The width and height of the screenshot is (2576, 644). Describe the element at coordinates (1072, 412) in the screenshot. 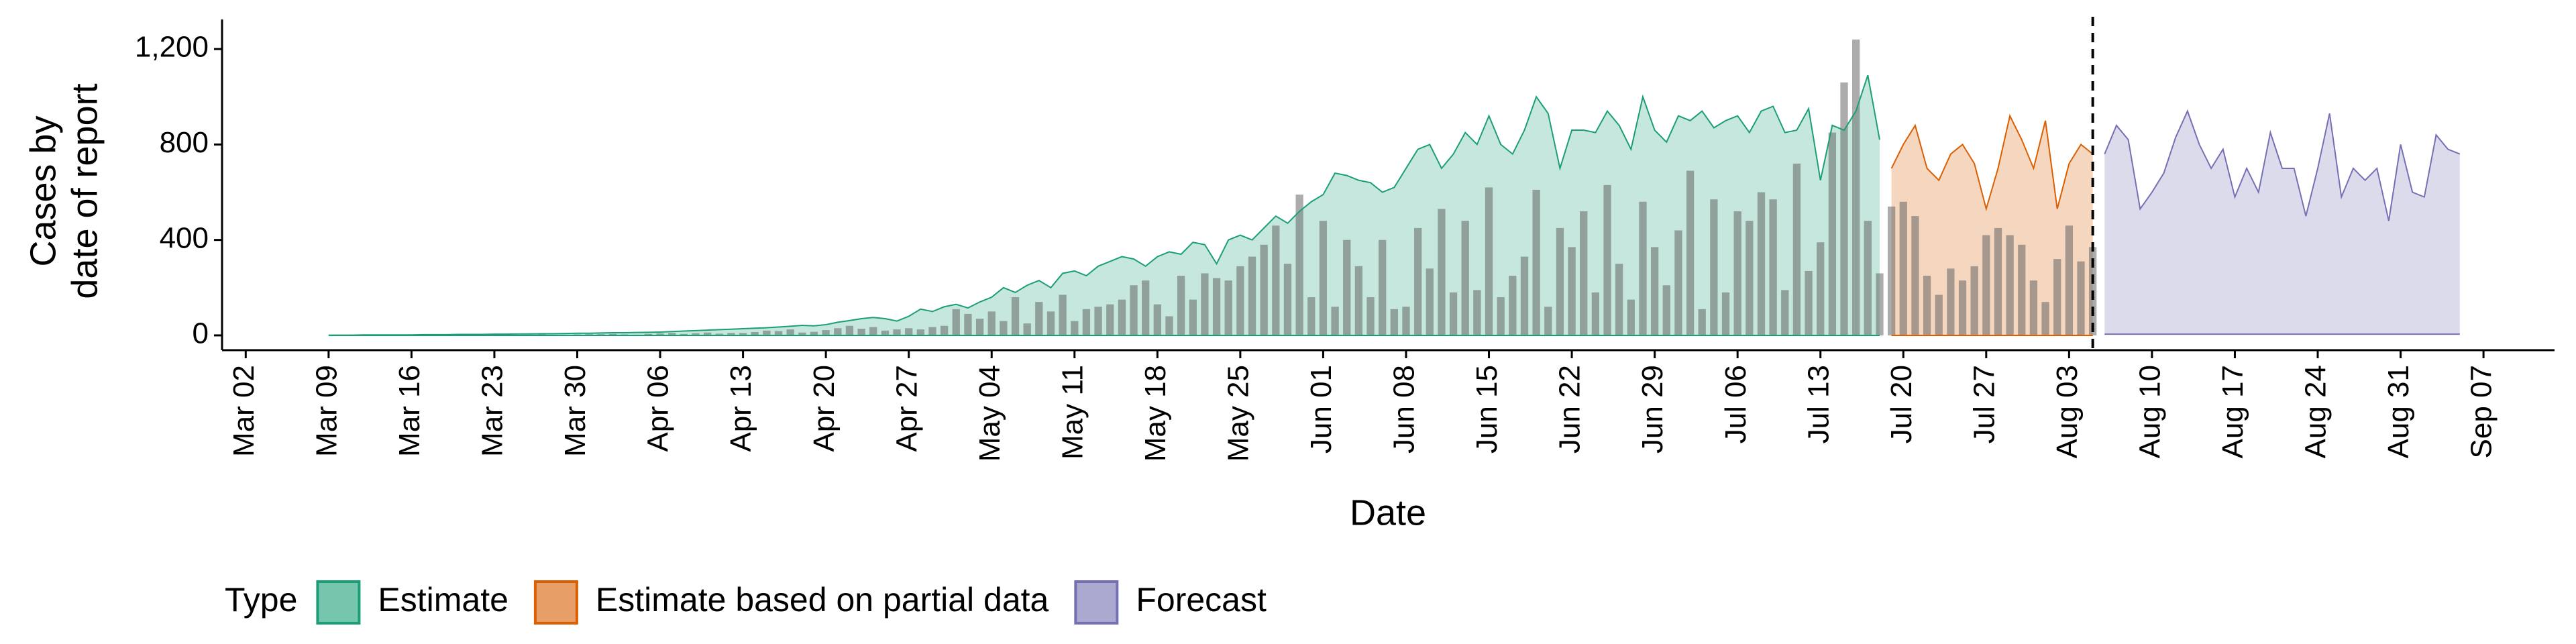

I see `x-tick-label: May 11` at that location.